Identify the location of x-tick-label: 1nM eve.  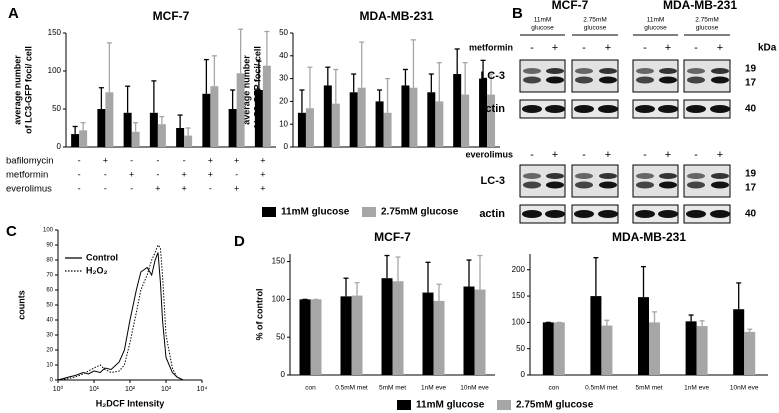
(433, 388).